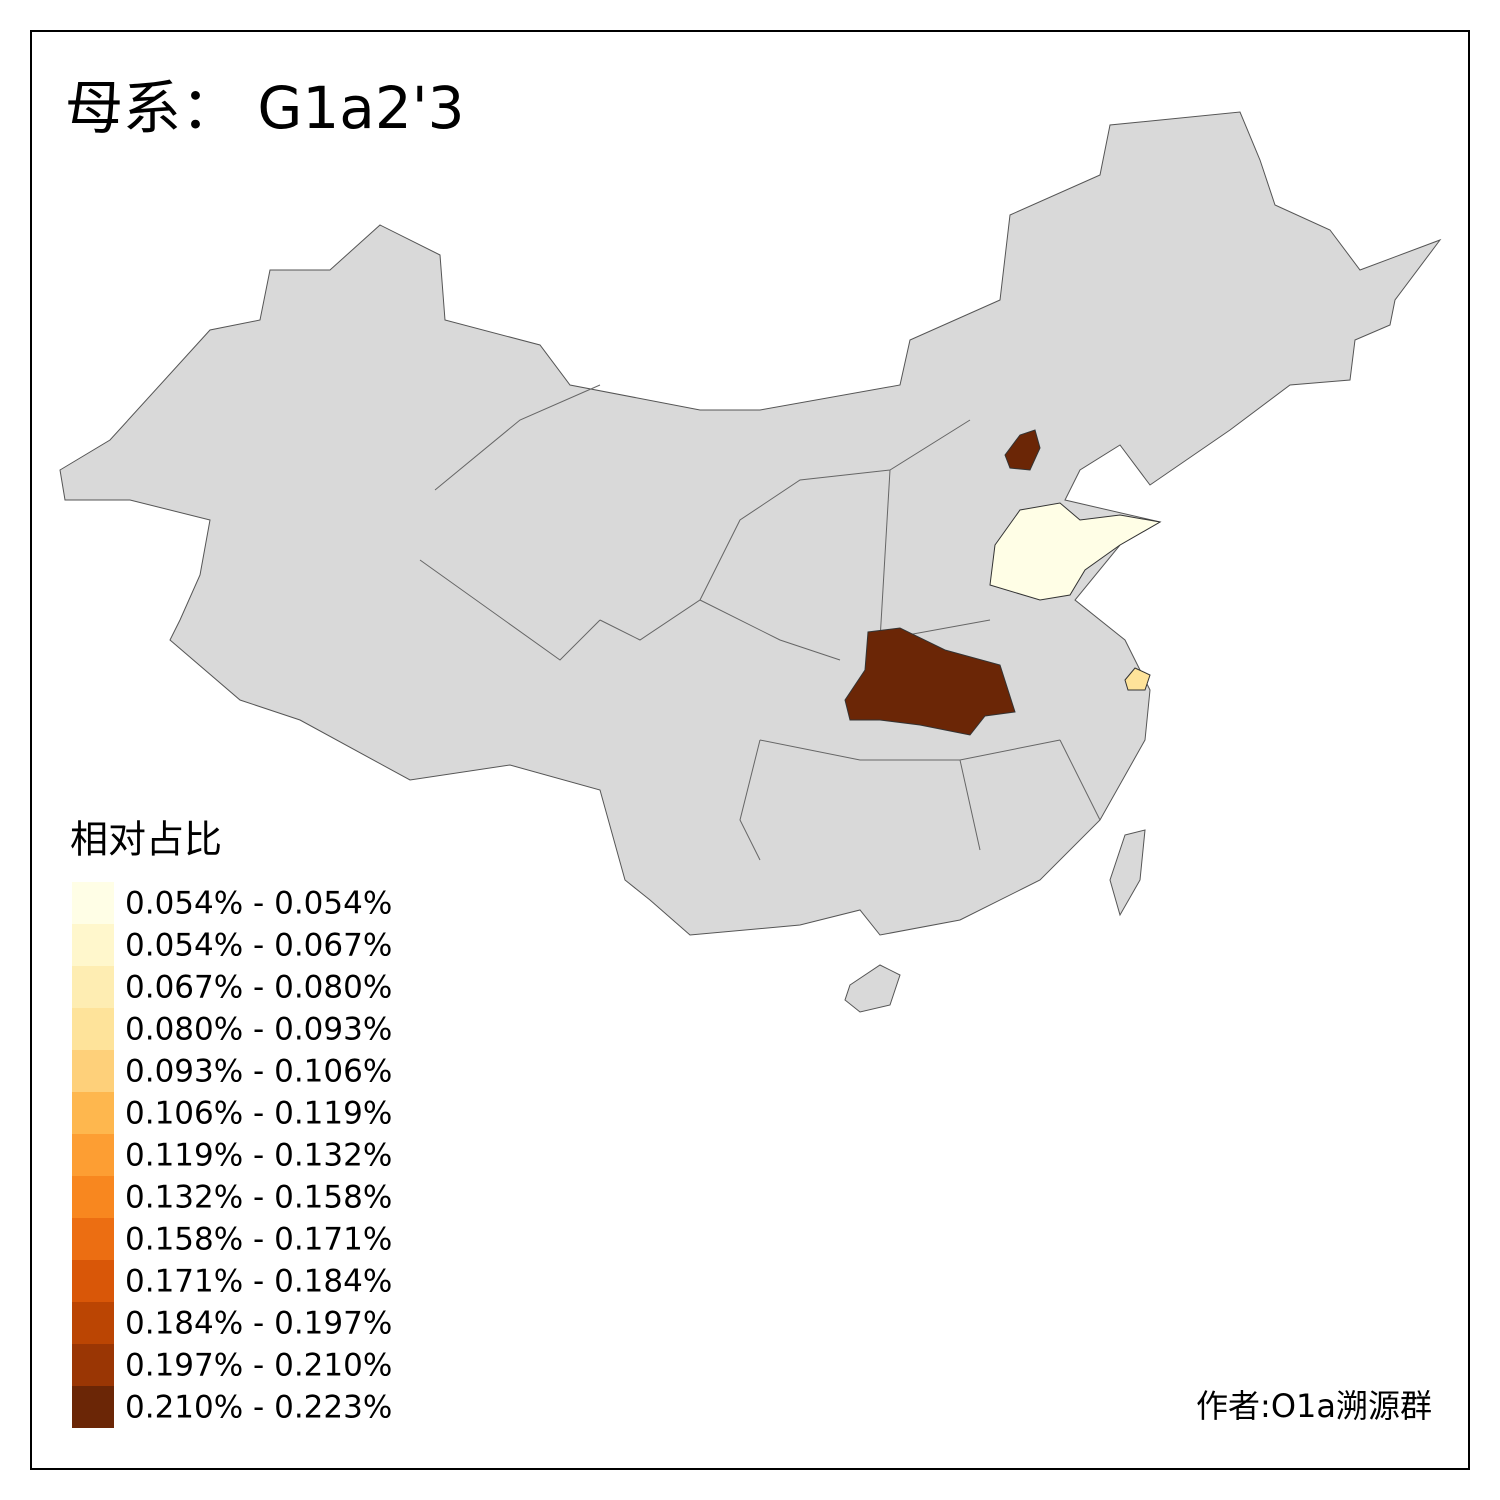 The height and width of the screenshot is (1500, 1500). What do you see at coordinates (258, 904) in the screenshot?
I see `legend-label: 0.054% - 0.054%` at bounding box center [258, 904].